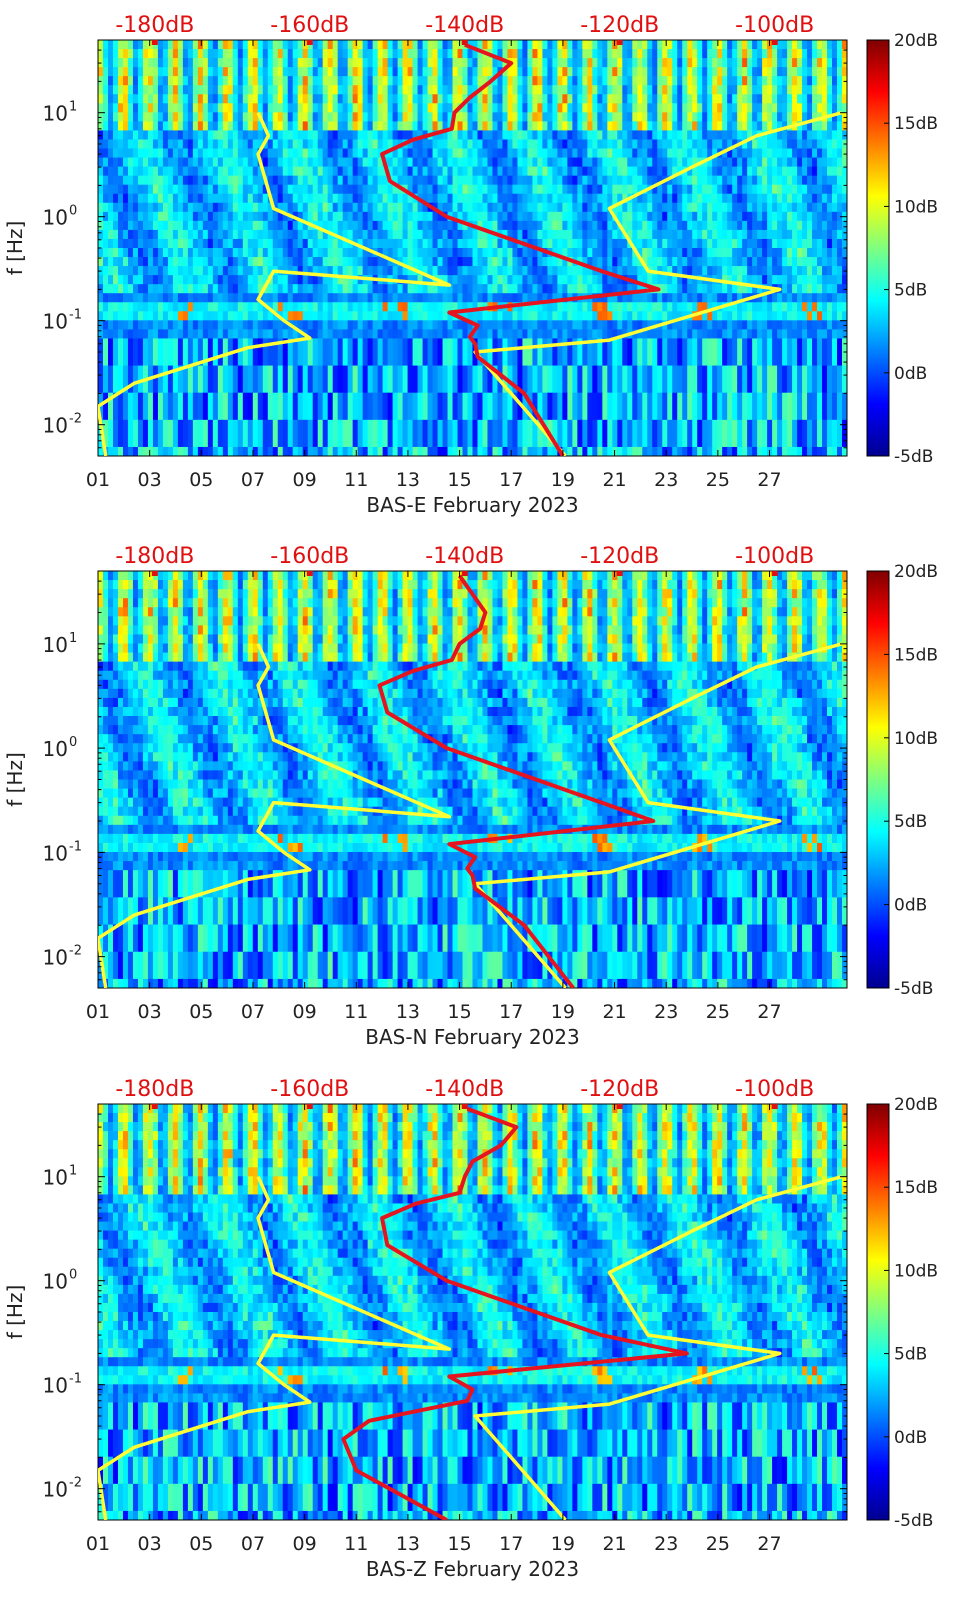 The image size is (962, 1599). I want to click on y-tick-exponent: 0, so click(73, 1275).